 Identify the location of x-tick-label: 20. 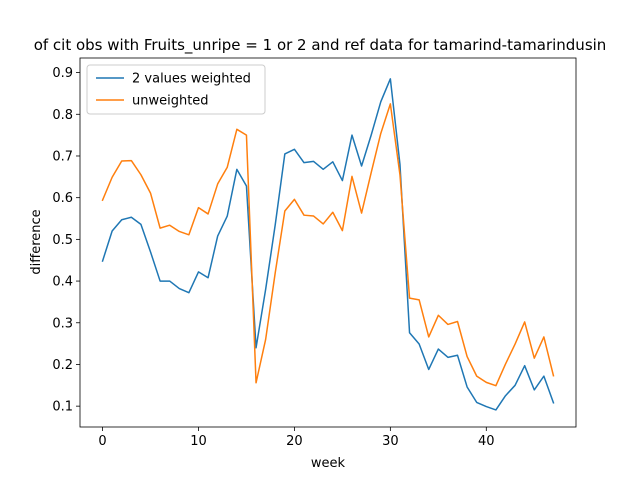
(294, 441).